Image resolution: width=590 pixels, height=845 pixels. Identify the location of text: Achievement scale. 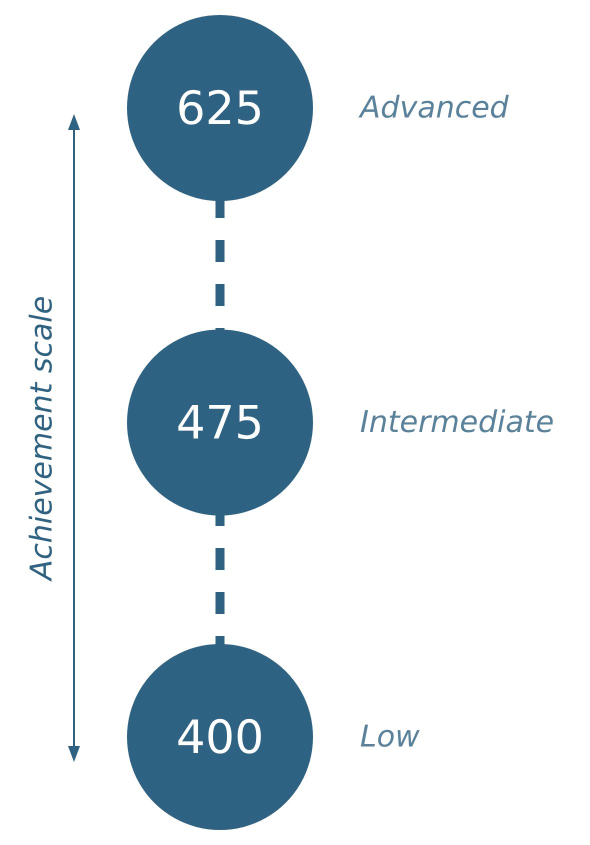
(42, 439).